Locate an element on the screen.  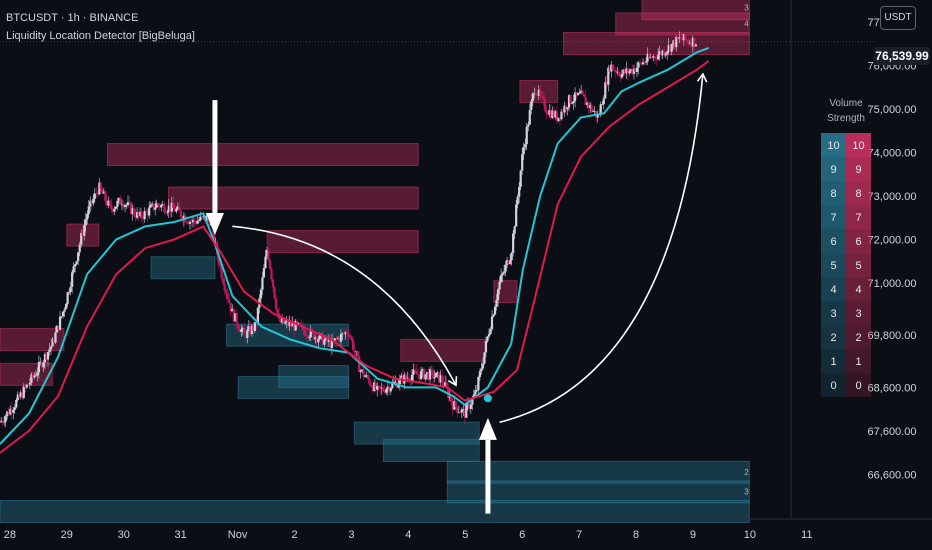
legend-bull-level: 5 is located at coordinates (833, 266).